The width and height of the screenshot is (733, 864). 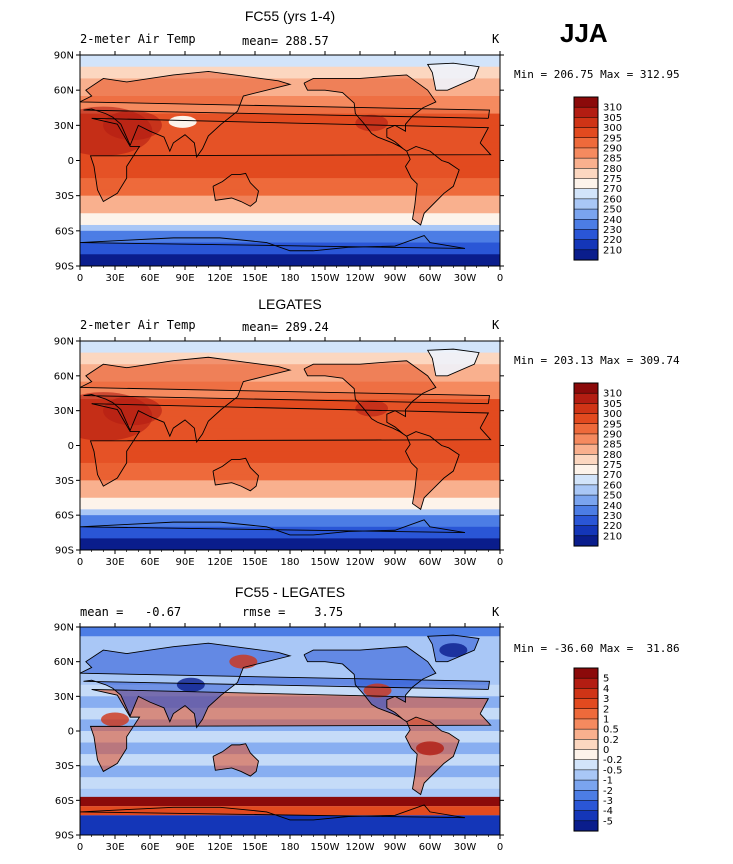 I want to click on hot-region, so click(x=371, y=123).